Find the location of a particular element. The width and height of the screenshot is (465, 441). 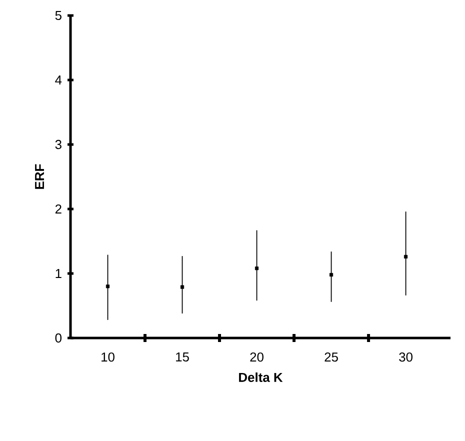

x-tick-label: 30 is located at coordinates (405, 357).